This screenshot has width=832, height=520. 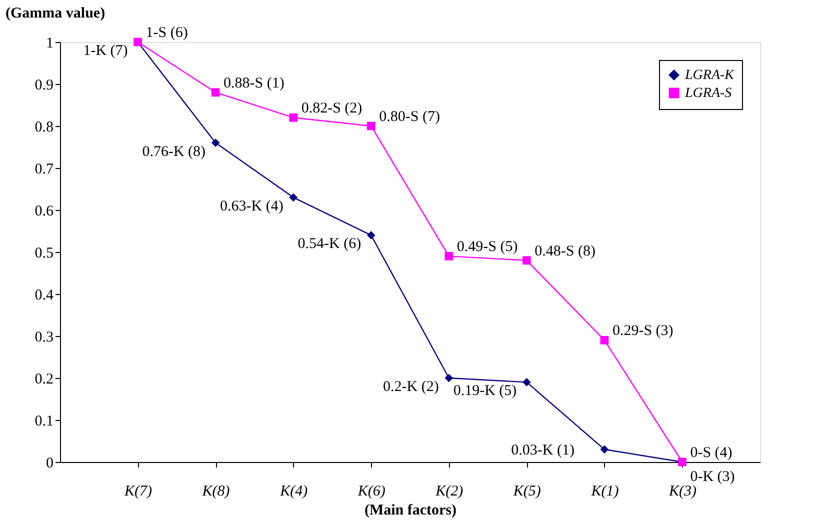 I want to click on x-tick-label: K(6), so click(x=371, y=492).